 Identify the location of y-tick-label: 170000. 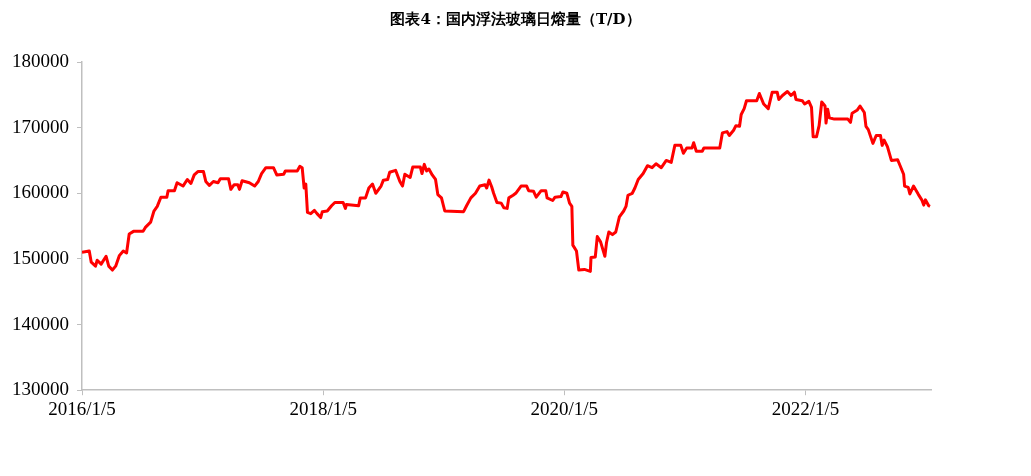
(40, 126).